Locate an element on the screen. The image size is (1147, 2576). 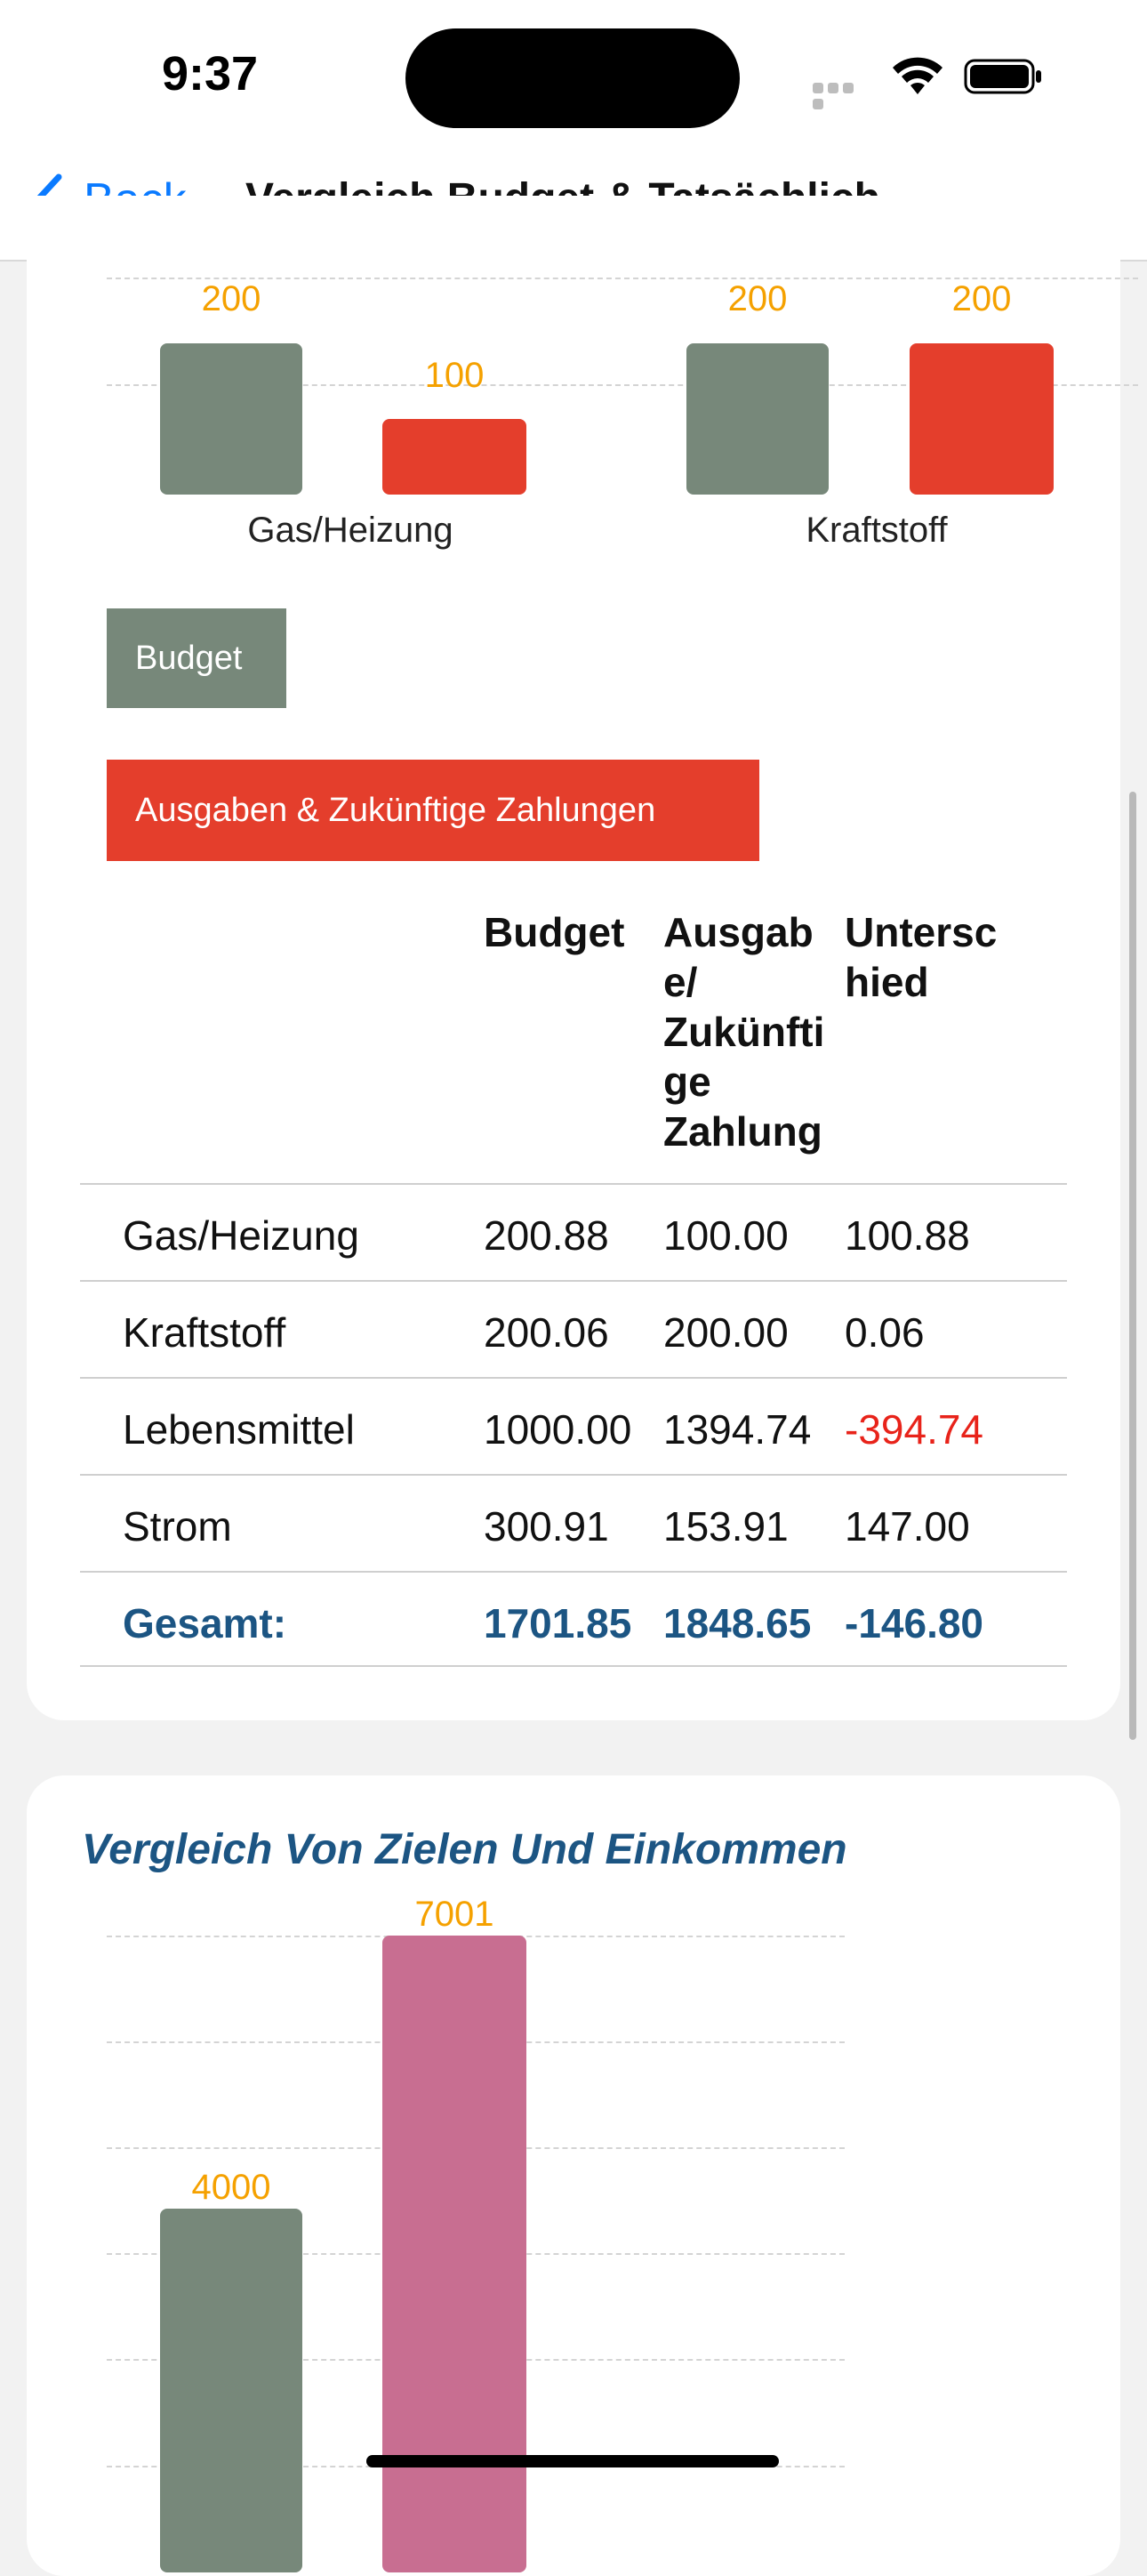
legend-actual-button: Ausgaben & Zukünftige Zahlungen is located at coordinates (433, 810).